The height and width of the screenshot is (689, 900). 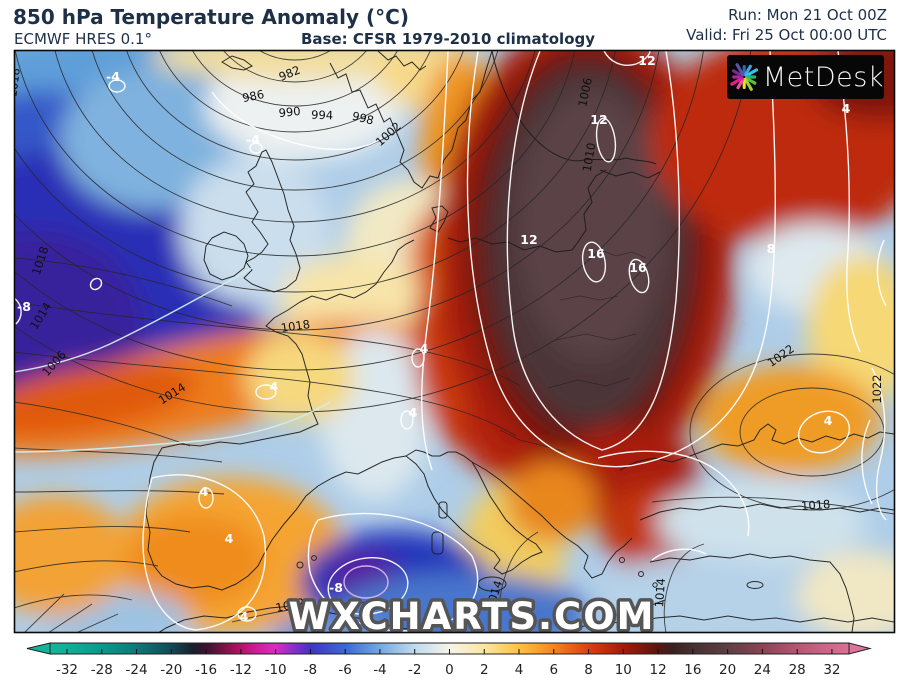 What do you see at coordinates (585, 92) in the screenshot?
I see `pressure-label: 1006` at bounding box center [585, 92].